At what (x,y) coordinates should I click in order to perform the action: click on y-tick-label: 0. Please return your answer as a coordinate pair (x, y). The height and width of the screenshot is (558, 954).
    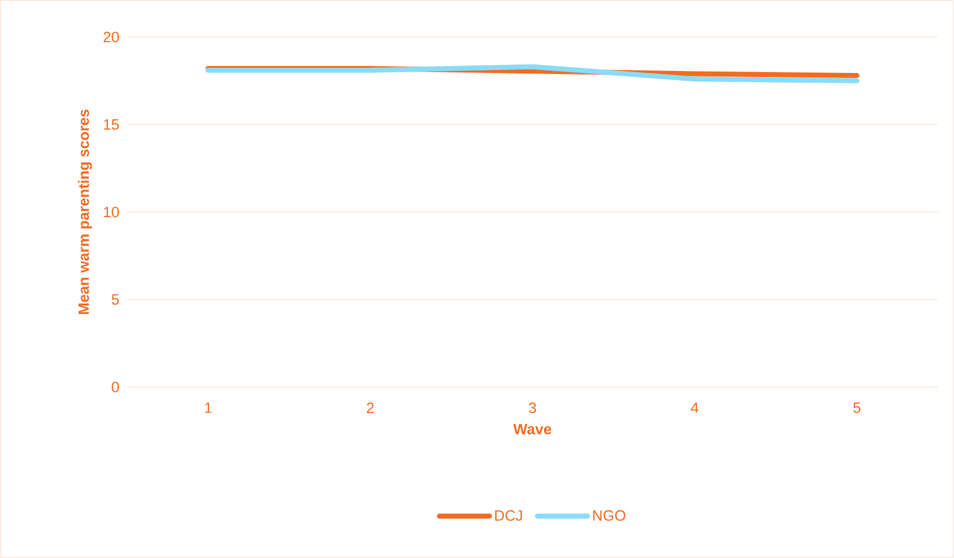
    Looking at the image, I should click on (115, 387).